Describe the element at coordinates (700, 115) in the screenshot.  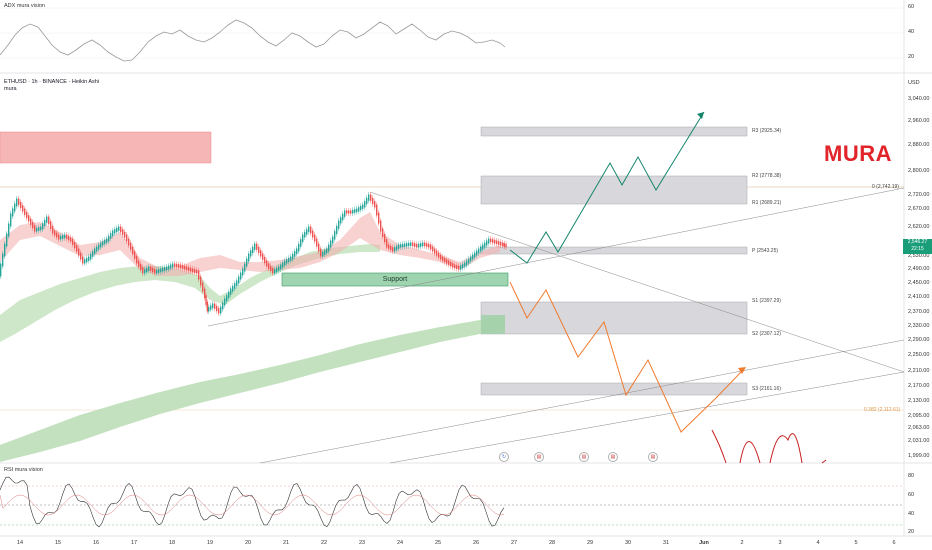
I see `bullish-arrowhead` at that location.